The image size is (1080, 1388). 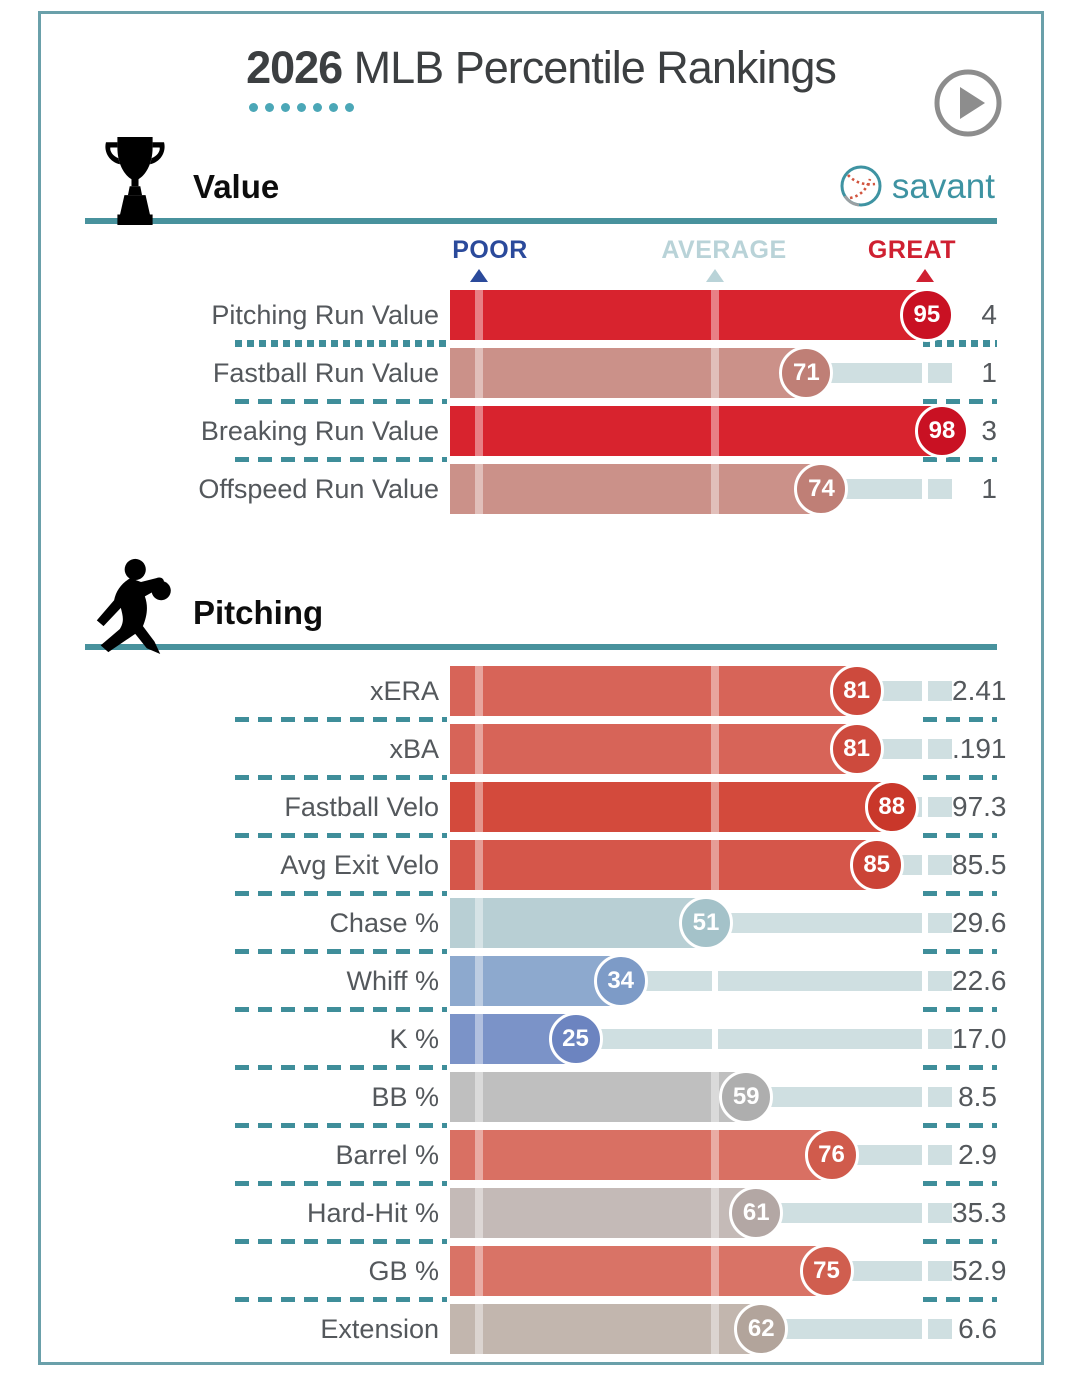 I want to click on savant-brand: savant, so click(x=917, y=186).